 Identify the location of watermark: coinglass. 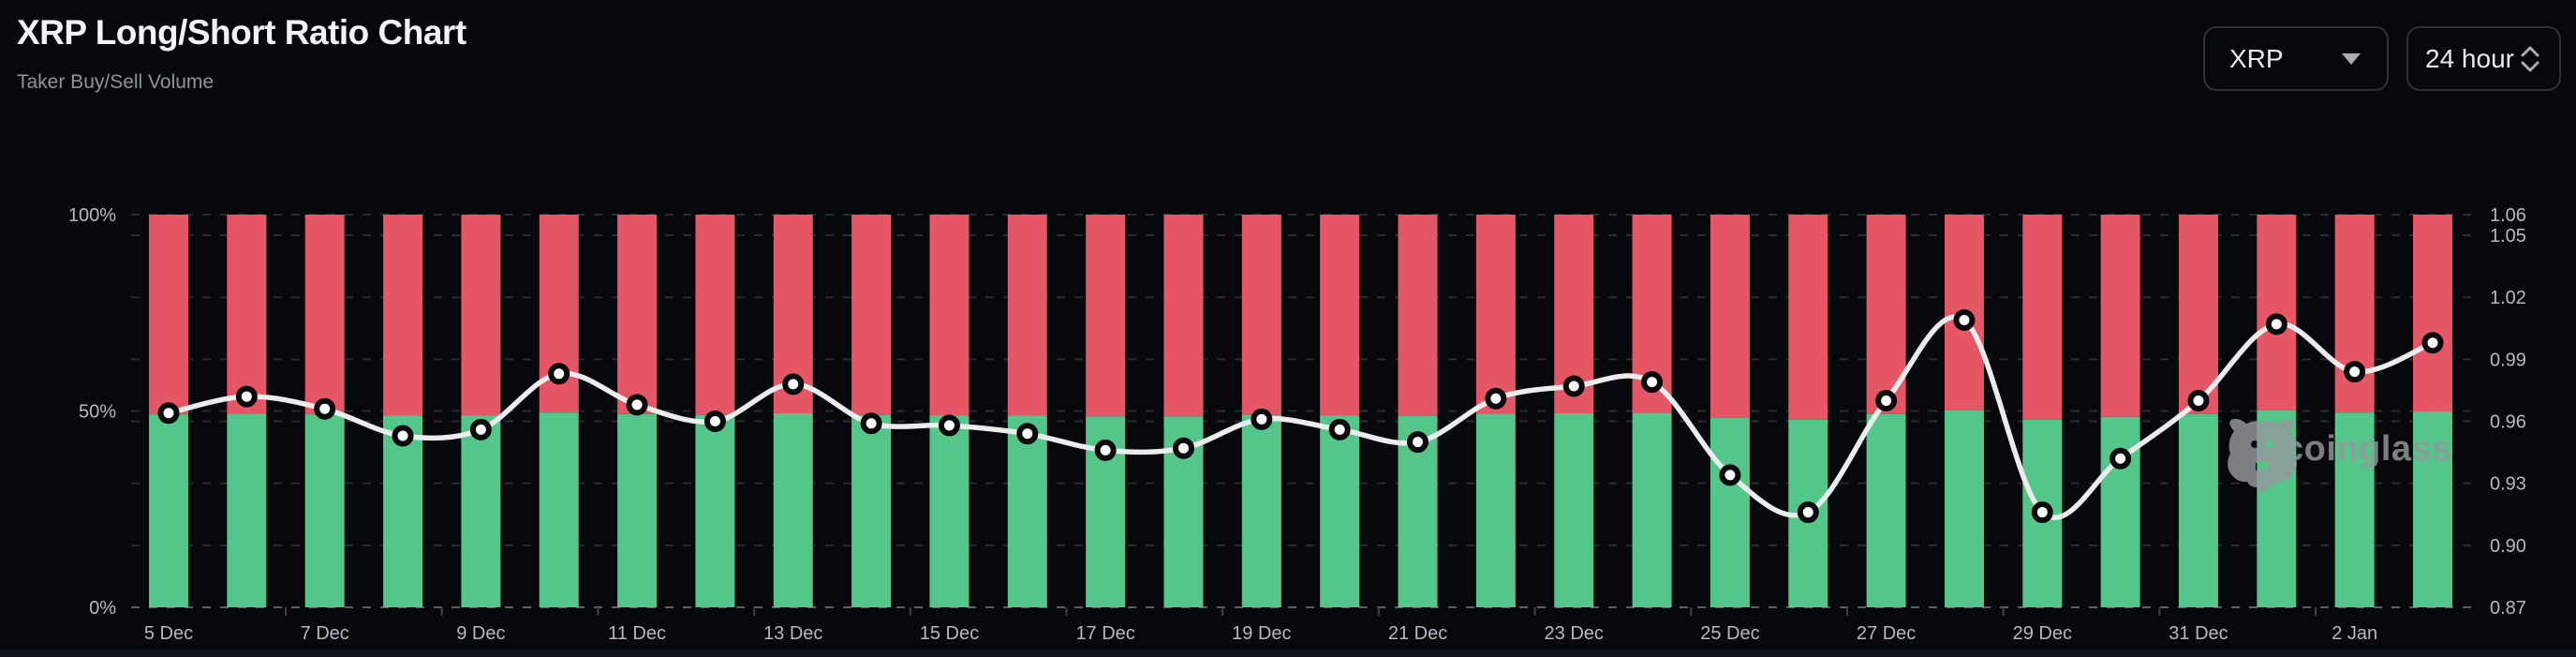
(2340, 455).